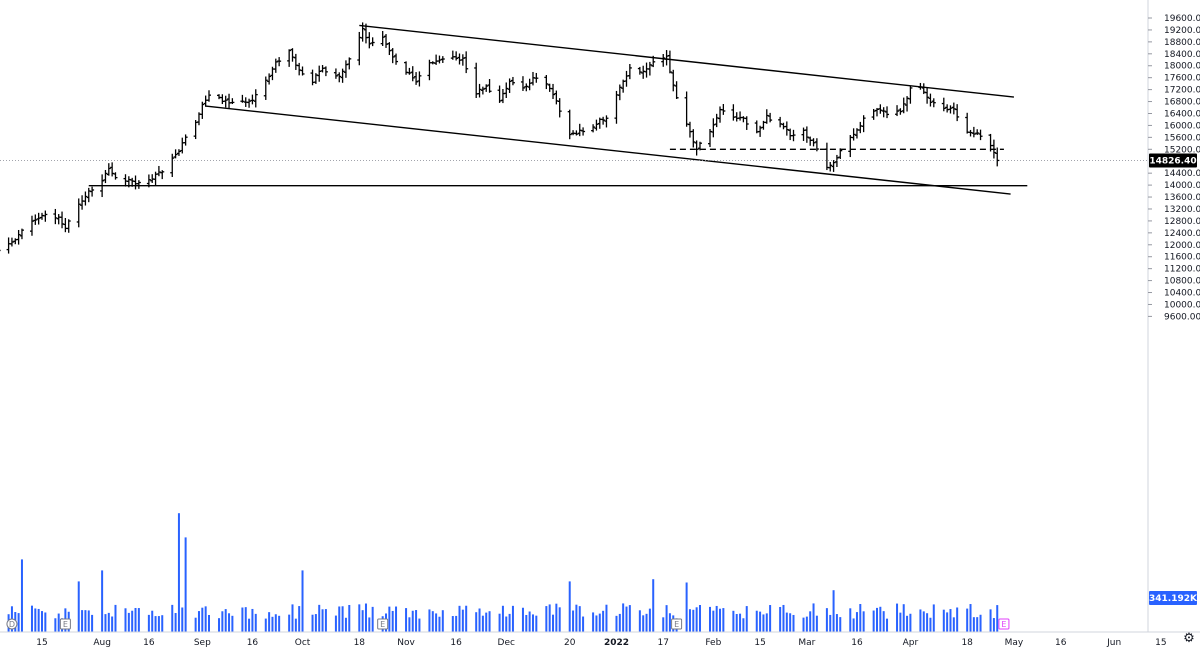 The image size is (1200, 648). Describe the element at coordinates (806, 643) in the screenshot. I see `date-tick-label: Mar` at that location.